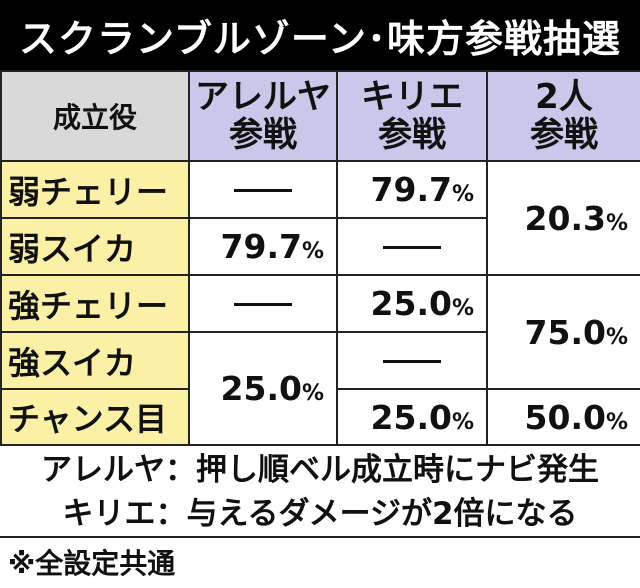  I want to click on role-weak-cherry: 弱チェリー, so click(95, 189).